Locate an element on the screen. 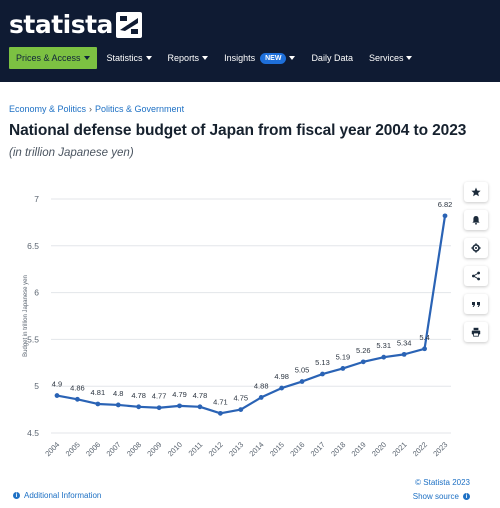 The height and width of the screenshot is (508, 500). data-label: 4.8 is located at coordinates (118, 393).